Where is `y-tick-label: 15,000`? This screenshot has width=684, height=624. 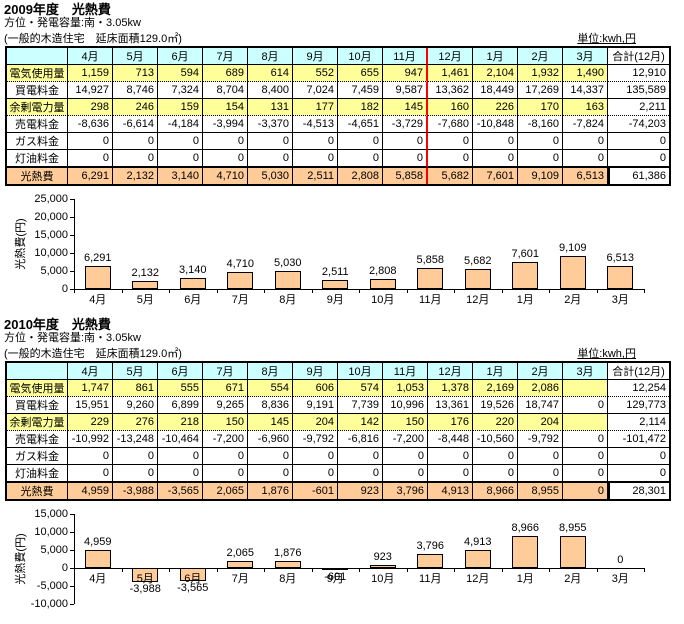
y-tick-label: 15,000 is located at coordinates (51, 235).